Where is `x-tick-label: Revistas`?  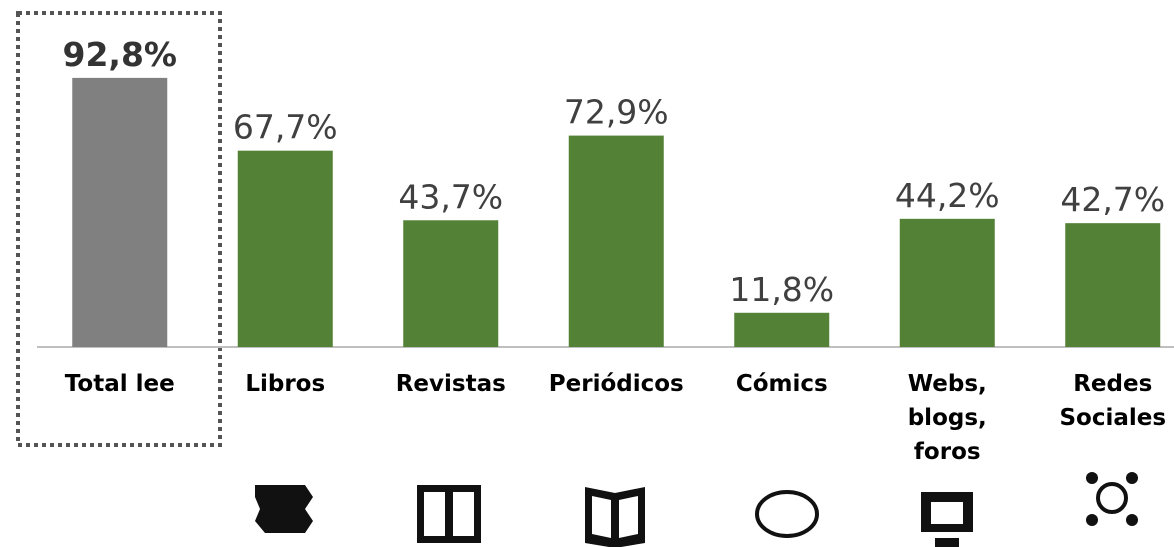 x-tick-label: Revistas is located at coordinates (450, 384).